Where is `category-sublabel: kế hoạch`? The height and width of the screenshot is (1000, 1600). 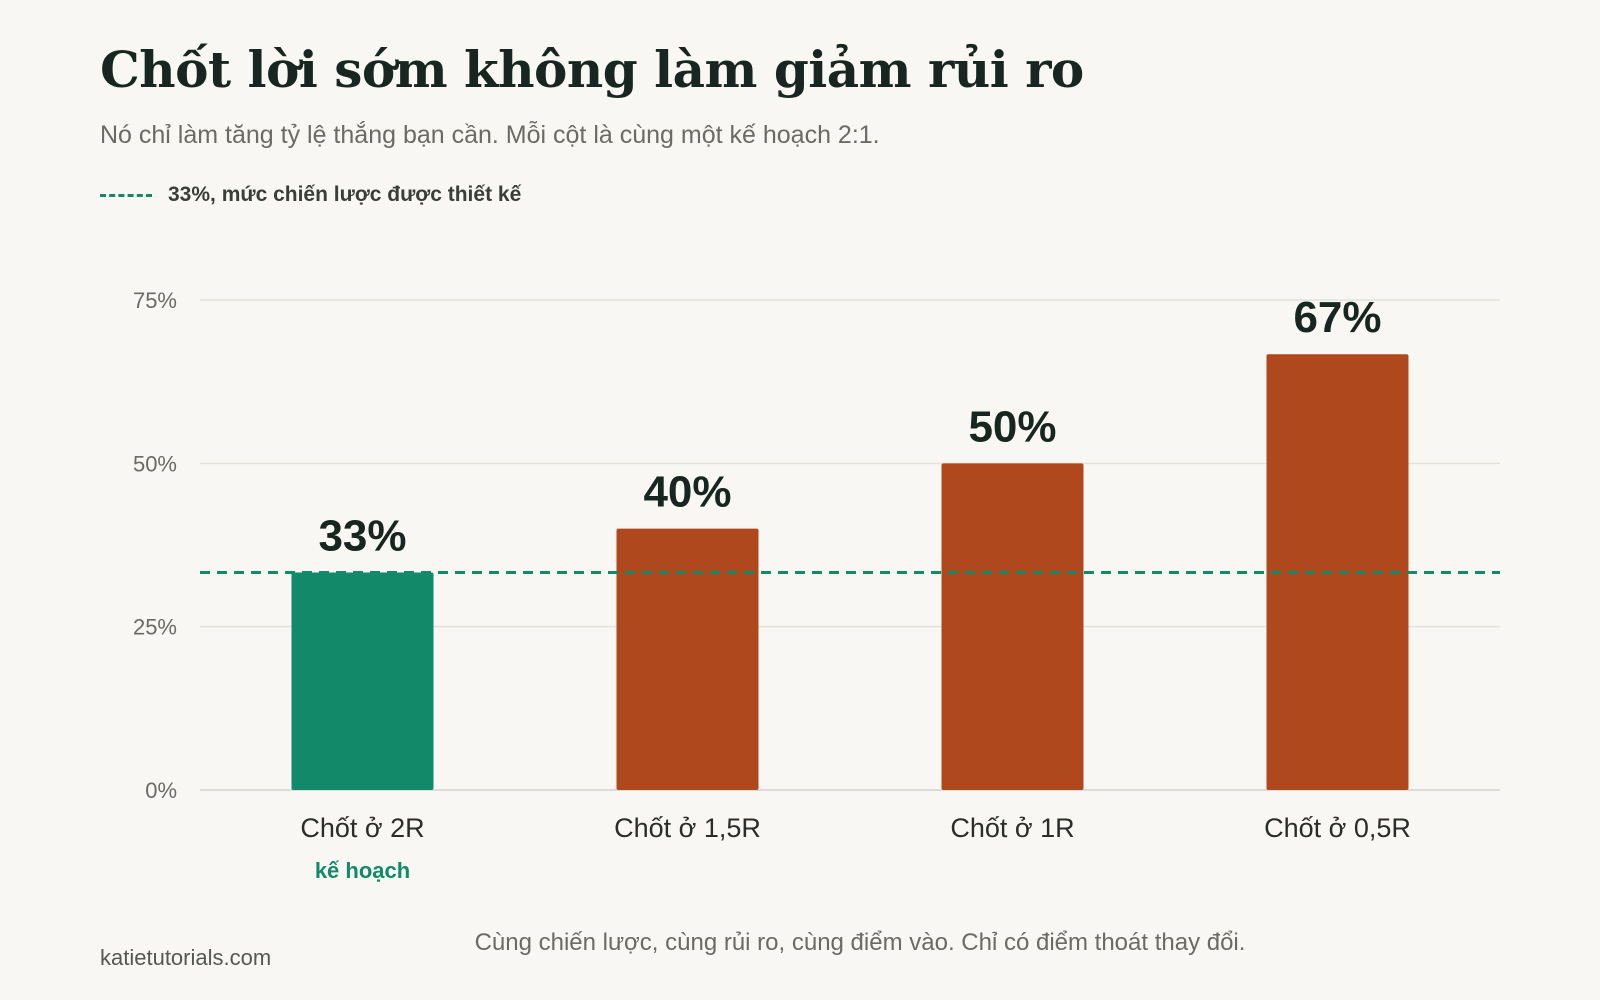 category-sublabel: kế hoạch is located at coordinates (362, 870).